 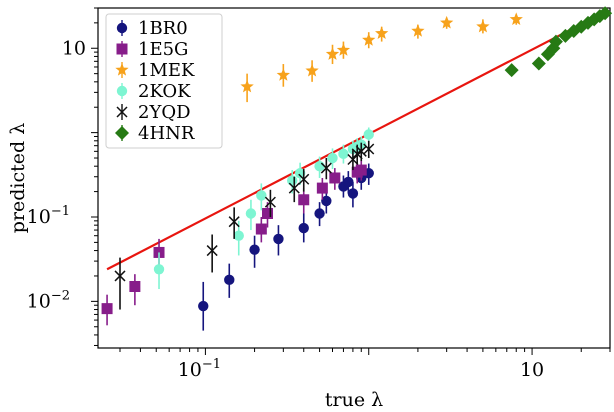 What do you see at coordinates (163, 49) in the screenshot?
I see `legend-label: 1E5G` at bounding box center [163, 49].